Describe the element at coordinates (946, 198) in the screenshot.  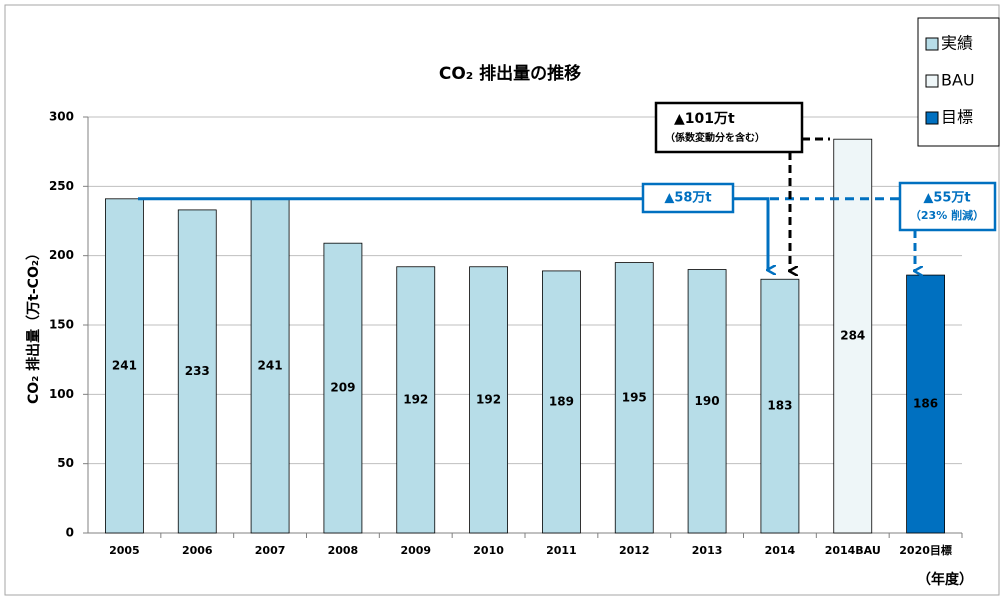
I see `annotation: ▲55万t` at that location.